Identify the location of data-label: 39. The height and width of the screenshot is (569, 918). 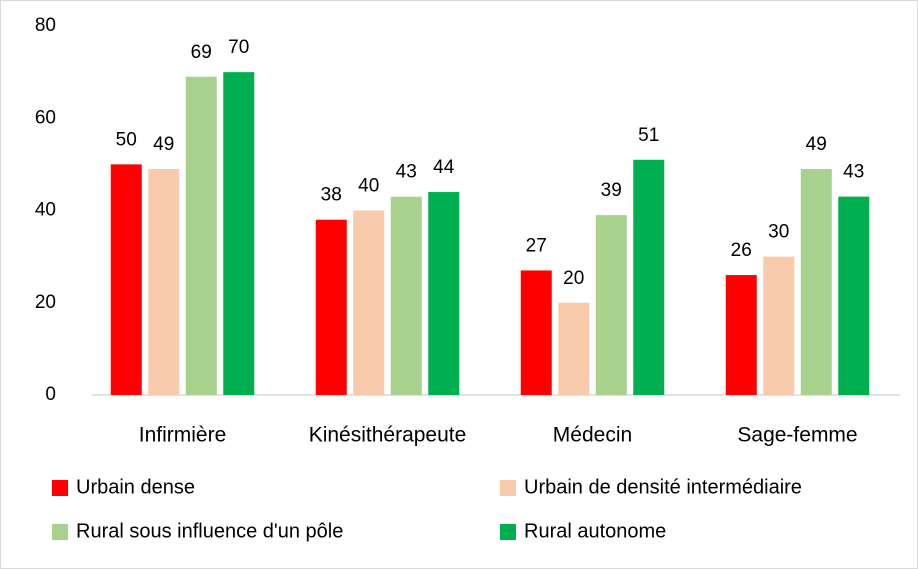
(611, 190).